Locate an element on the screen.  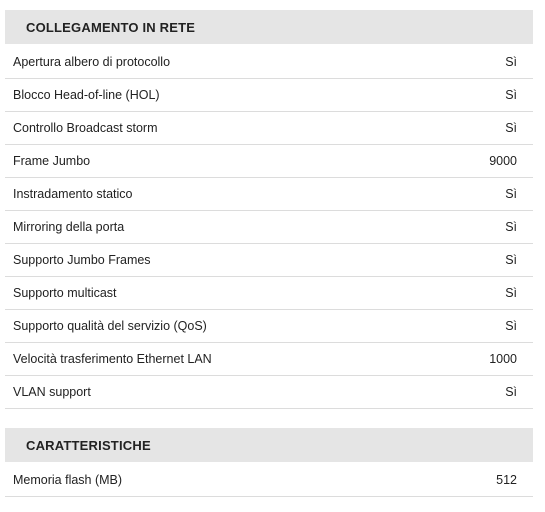
spec-label: Supporto qualità del servizio (QoS) is located at coordinates (110, 326).